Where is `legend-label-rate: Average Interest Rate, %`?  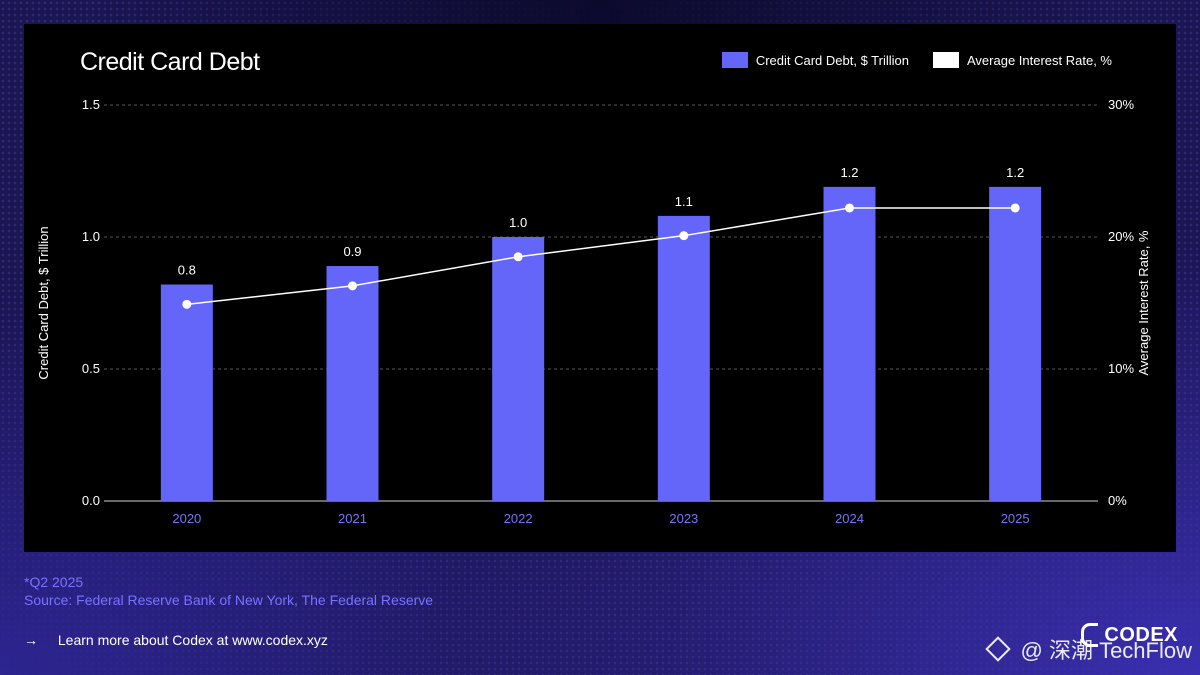 legend-label-rate: Average Interest Rate, % is located at coordinates (1039, 60).